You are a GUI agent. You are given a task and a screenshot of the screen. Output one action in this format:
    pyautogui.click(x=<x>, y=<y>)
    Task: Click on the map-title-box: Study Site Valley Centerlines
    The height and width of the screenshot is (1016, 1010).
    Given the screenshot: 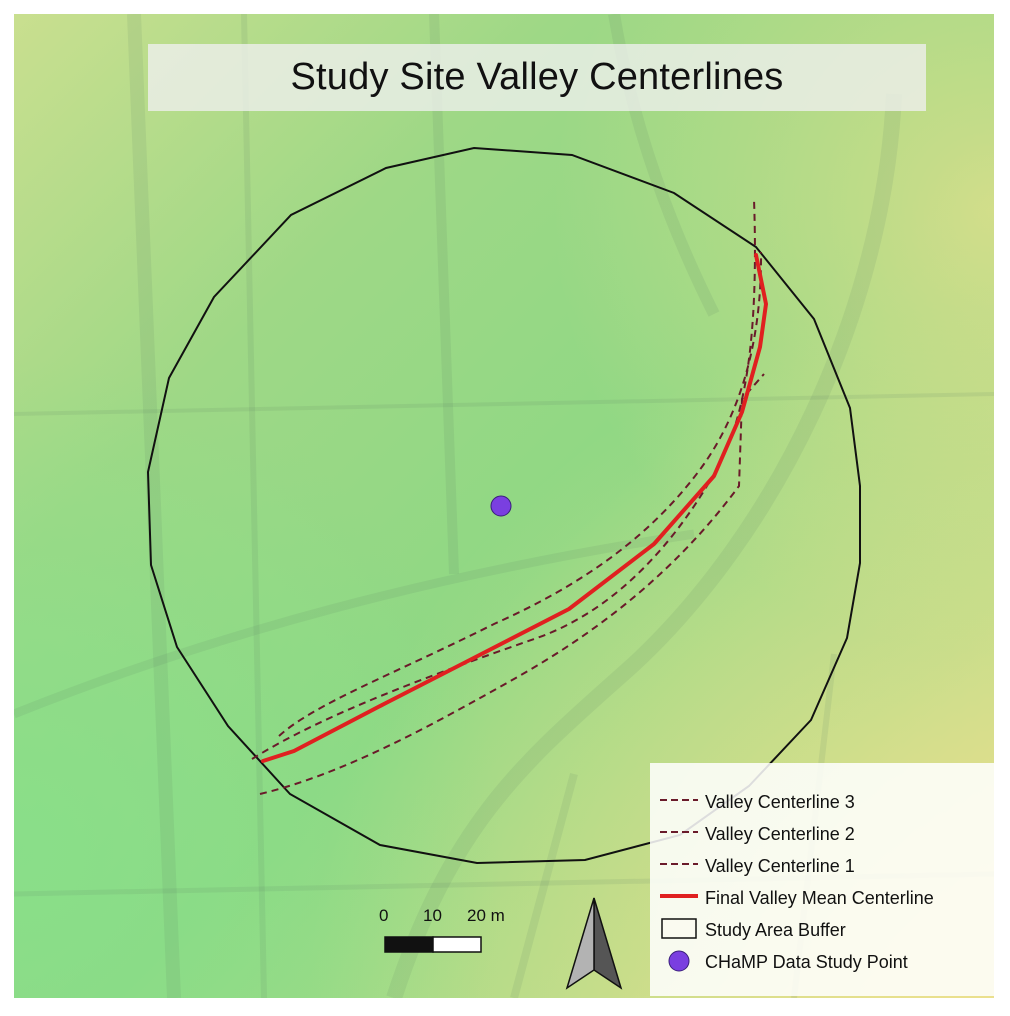 What is the action you would take?
    pyautogui.click(x=537, y=77)
    